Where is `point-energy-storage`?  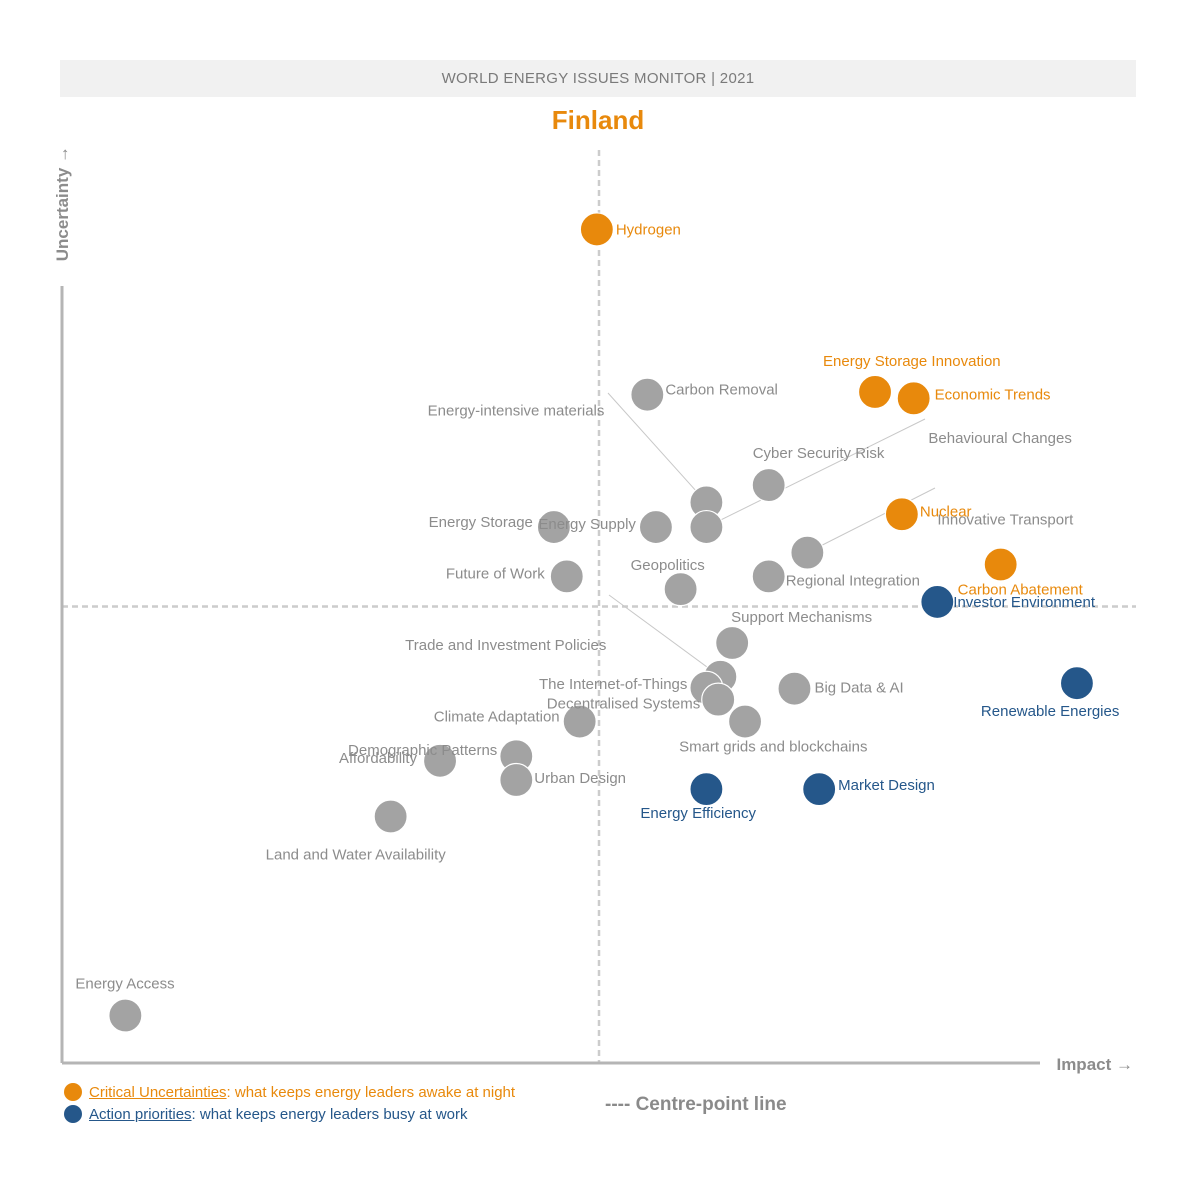
point-energy-storage is located at coordinates (553, 527).